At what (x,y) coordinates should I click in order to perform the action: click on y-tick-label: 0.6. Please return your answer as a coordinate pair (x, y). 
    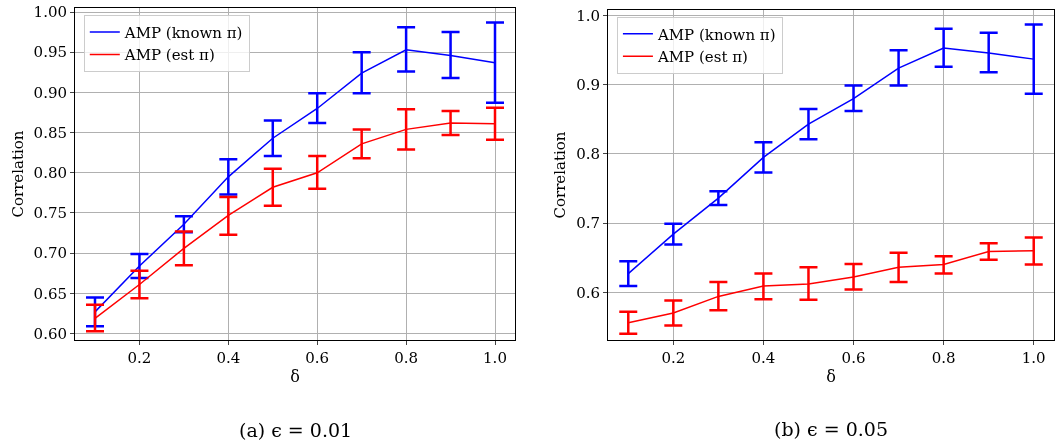
    Looking at the image, I should click on (588, 292).